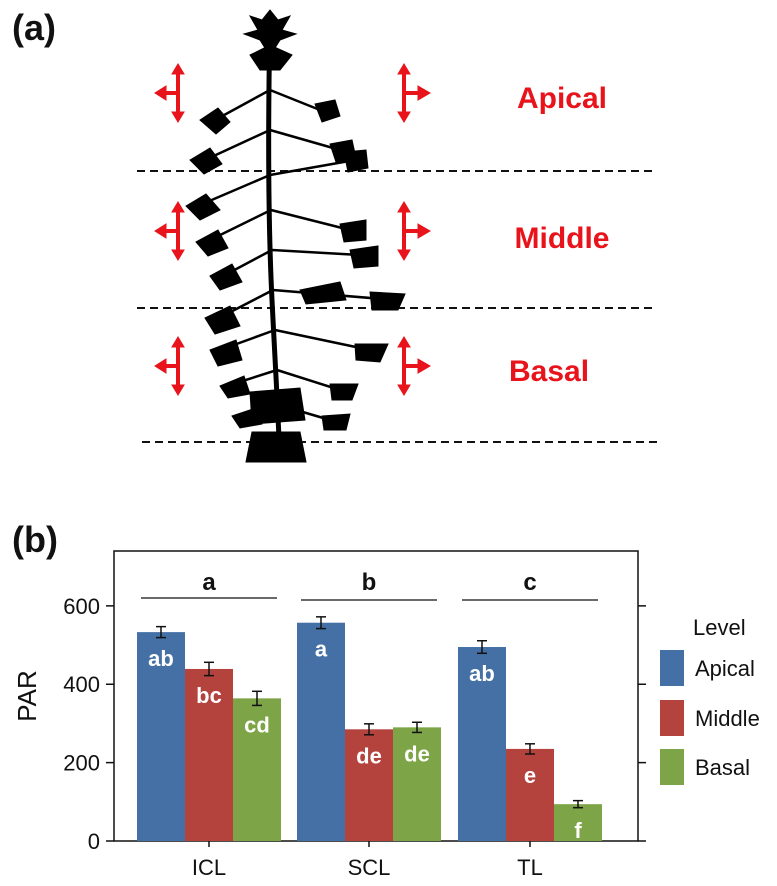  Describe the element at coordinates (369, 867) in the screenshot. I see `x-tick-label: SCL` at that location.